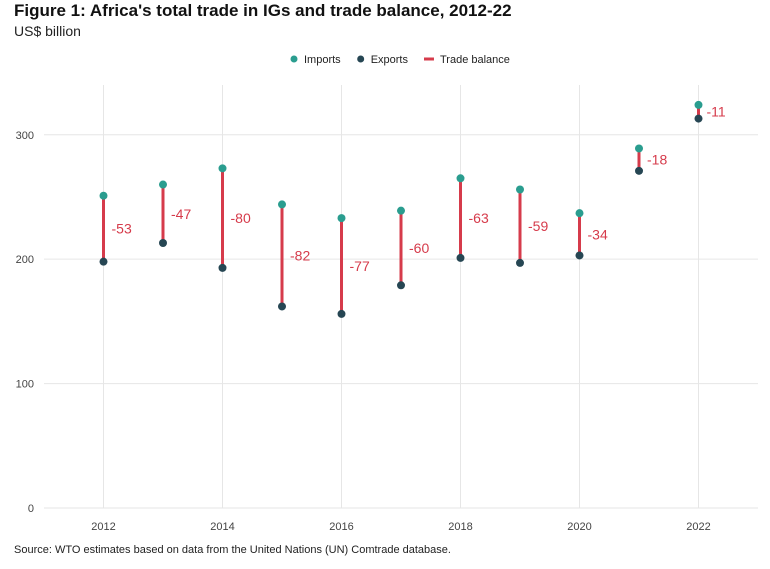 The width and height of the screenshot is (770, 569). I want to click on x-tick-label: 2016, so click(341, 527).